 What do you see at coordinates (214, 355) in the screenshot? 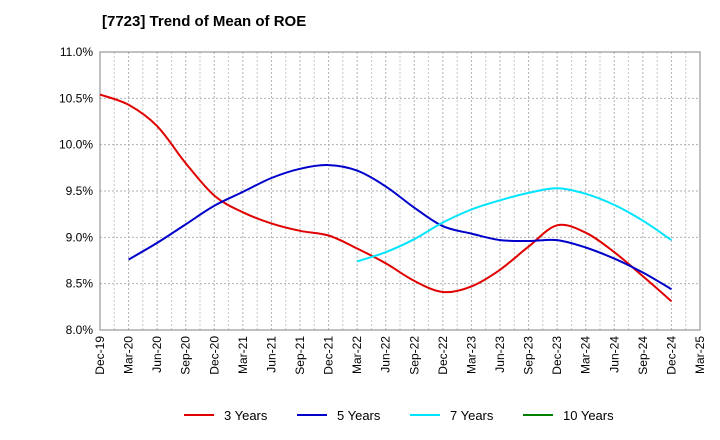
I see `x-tick-label: Dec-20` at bounding box center [214, 355].